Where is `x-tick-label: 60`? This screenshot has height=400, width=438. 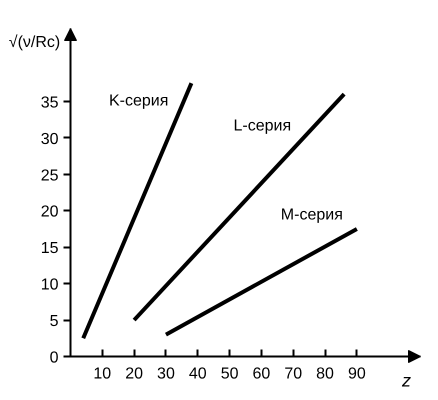
x-tick-label: 60 is located at coordinates (261, 374).